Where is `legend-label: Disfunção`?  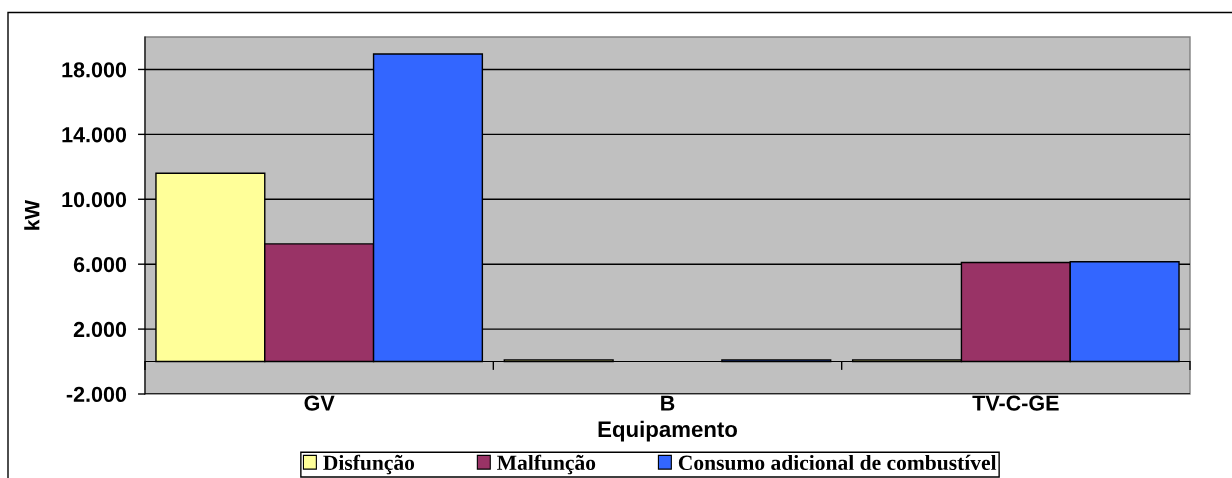
legend-label: Disfunção is located at coordinates (369, 464).